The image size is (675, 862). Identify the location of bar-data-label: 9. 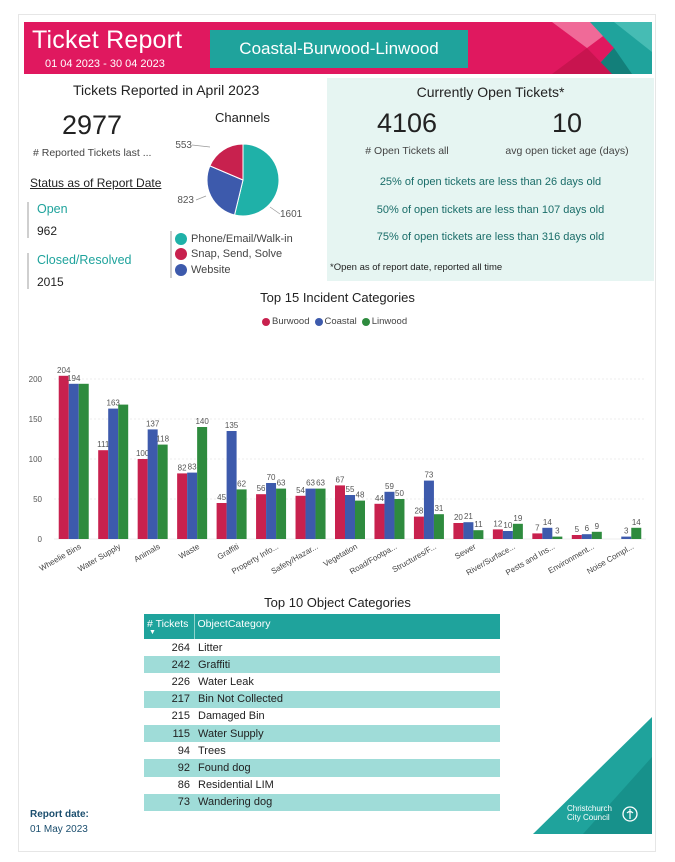
(597, 526).